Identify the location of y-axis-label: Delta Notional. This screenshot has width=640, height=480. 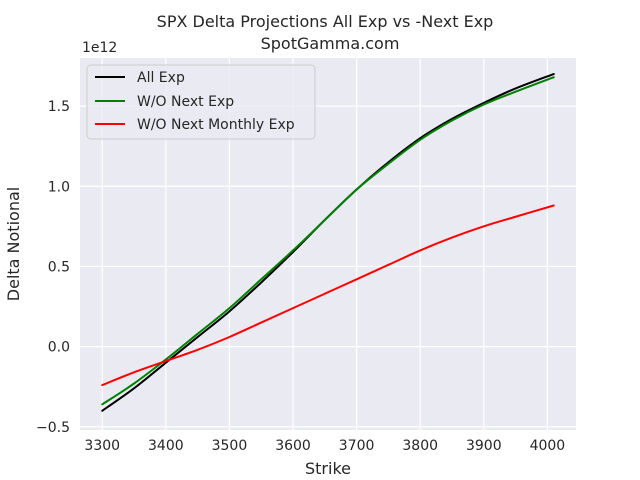
(13, 244).